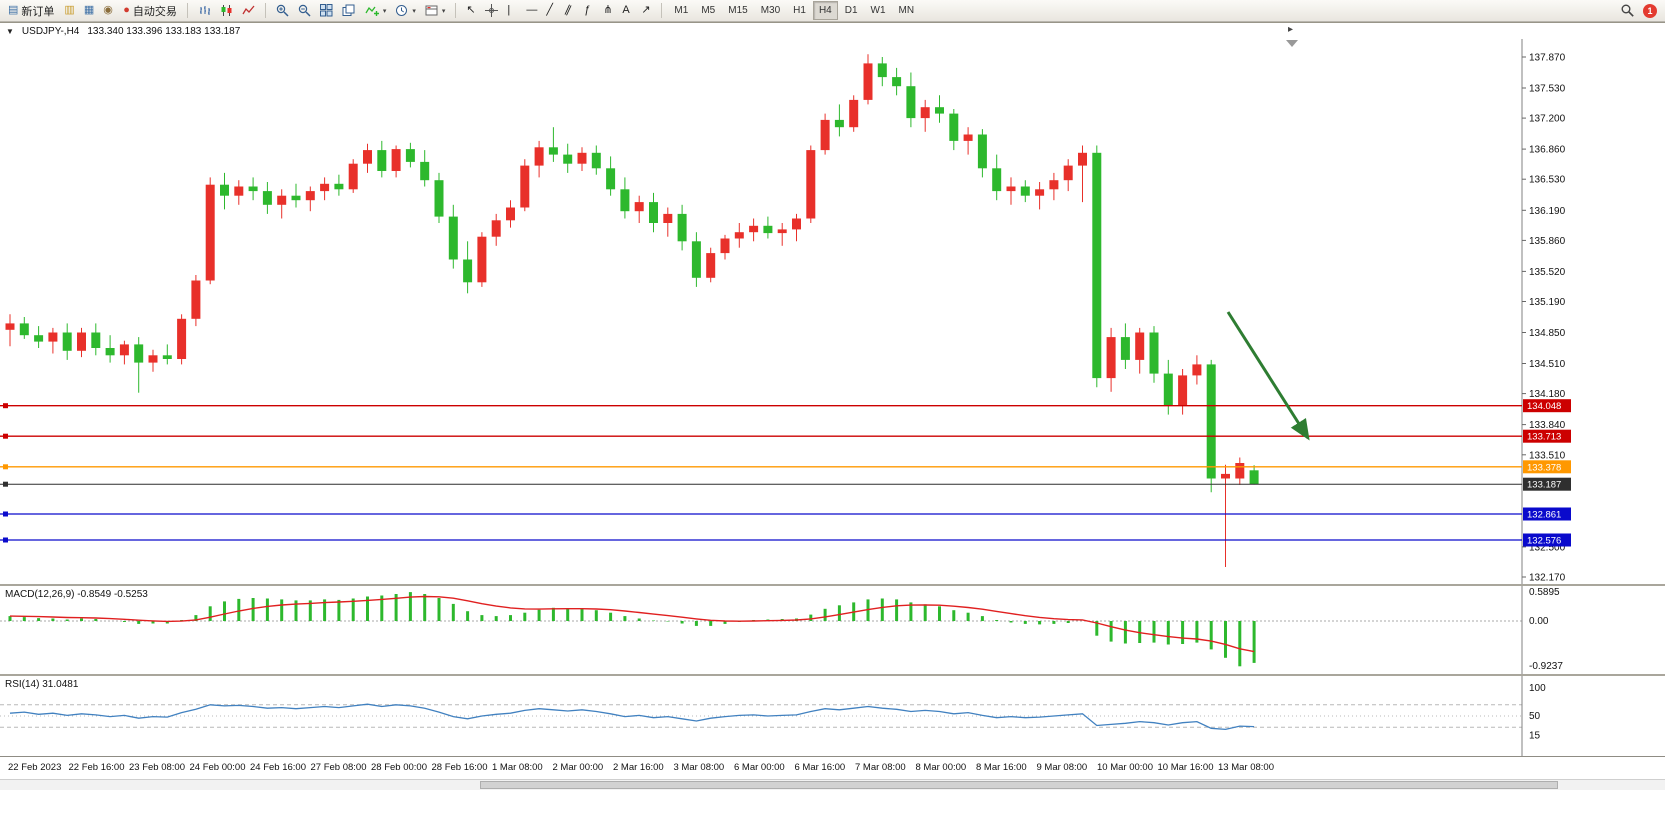 The height and width of the screenshot is (837, 1665). I want to click on macd-panel: 0.5895 0.00 -0.9237, so click(832, 630).